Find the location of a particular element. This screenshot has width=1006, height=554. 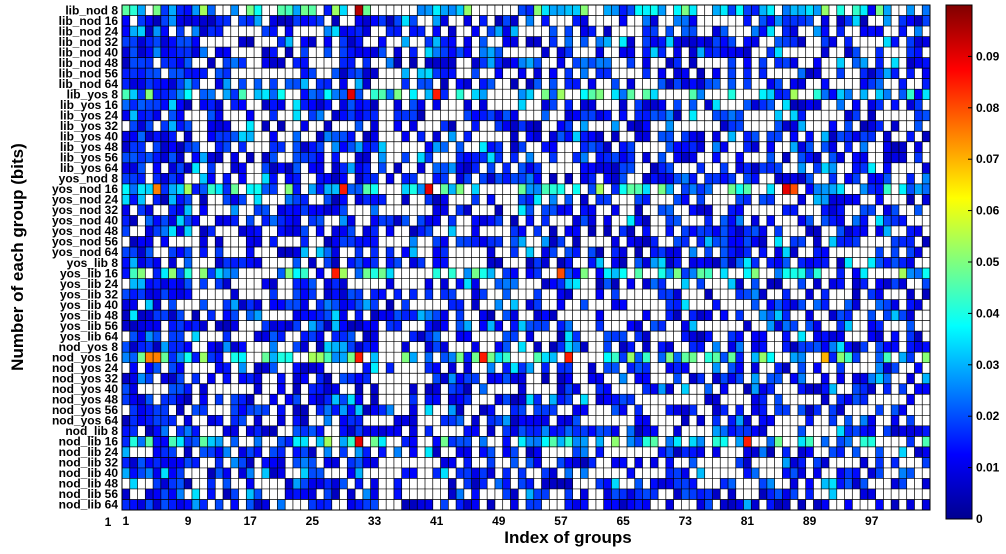

y-tick-label: nod_yos 40 is located at coordinates (85, 389).